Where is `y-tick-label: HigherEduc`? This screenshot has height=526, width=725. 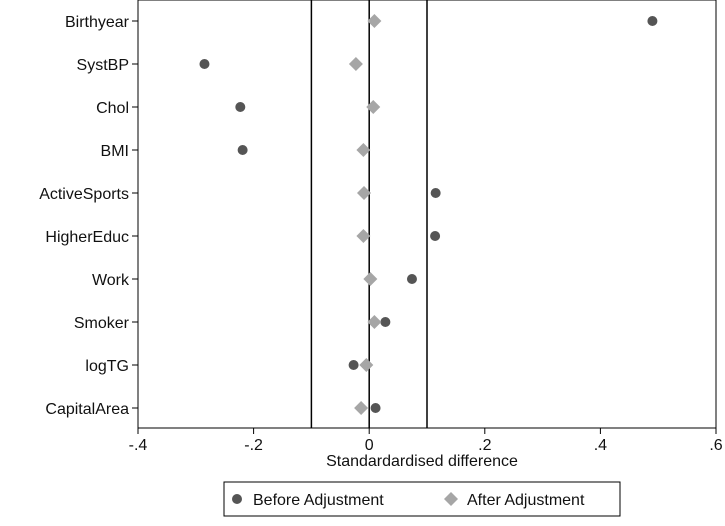 y-tick-label: HigherEduc is located at coordinates (87, 237).